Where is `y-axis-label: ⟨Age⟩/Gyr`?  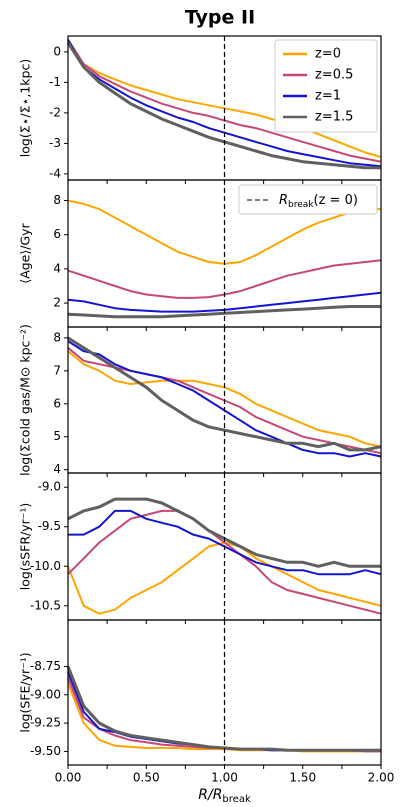
y-axis-label: ⟨Age⟩/Gyr is located at coordinates (25, 252).